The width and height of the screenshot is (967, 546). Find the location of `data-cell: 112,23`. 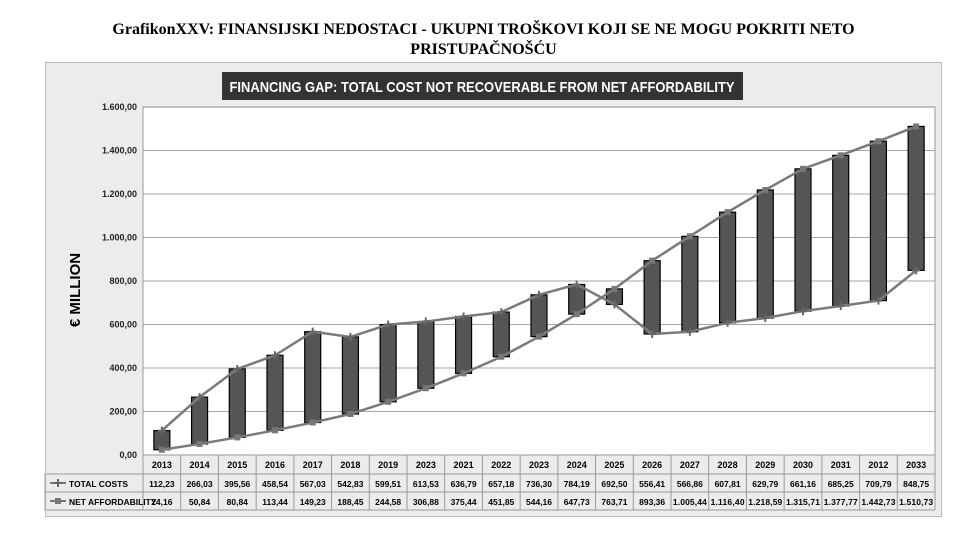

data-cell: 112,23 is located at coordinates (162, 484).